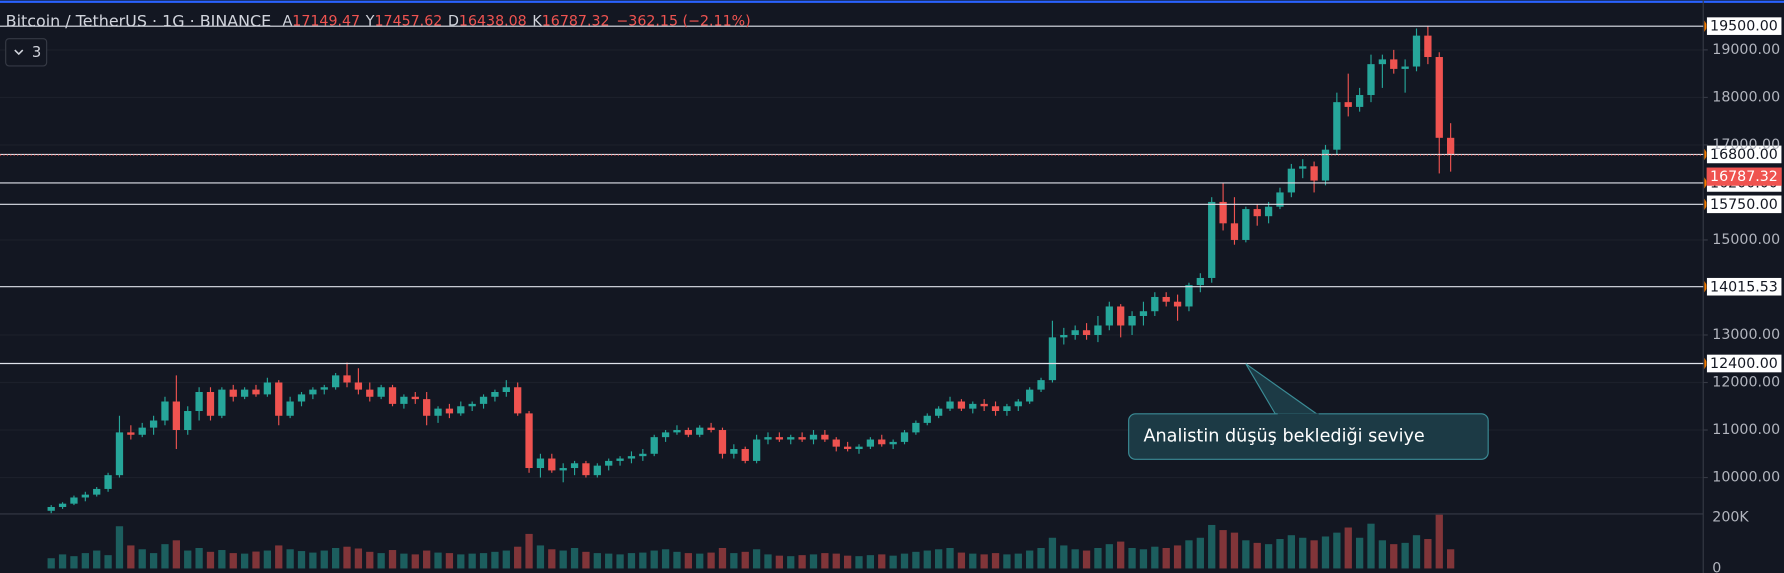  Describe the element at coordinates (1746, 335) in the screenshot. I see `y-tick-label: 13000.00` at that location.